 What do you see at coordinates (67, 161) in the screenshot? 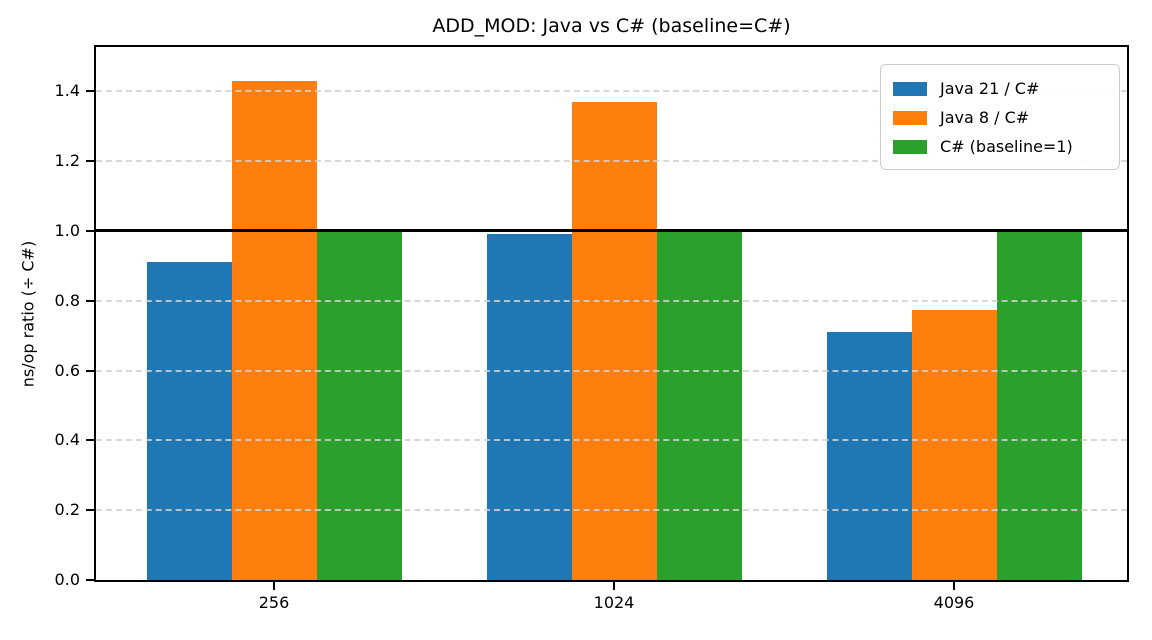
I see `y-tick-label-1.2: 1.2` at bounding box center [67, 161].